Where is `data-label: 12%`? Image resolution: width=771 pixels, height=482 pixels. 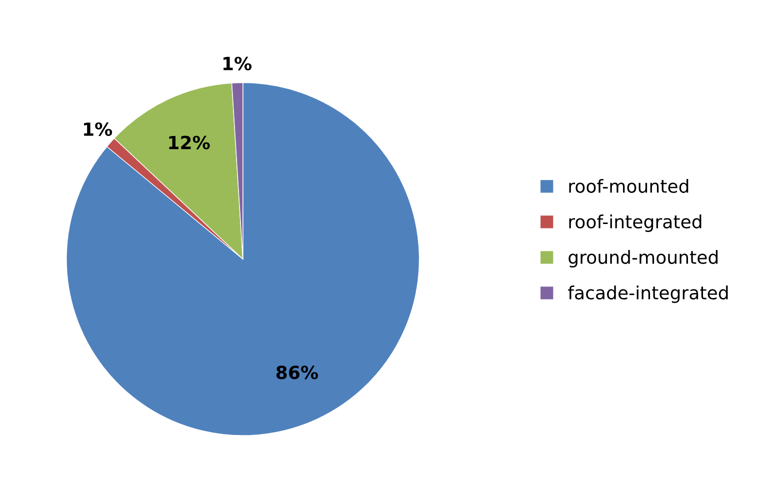 data-label: 12% is located at coordinates (189, 143).